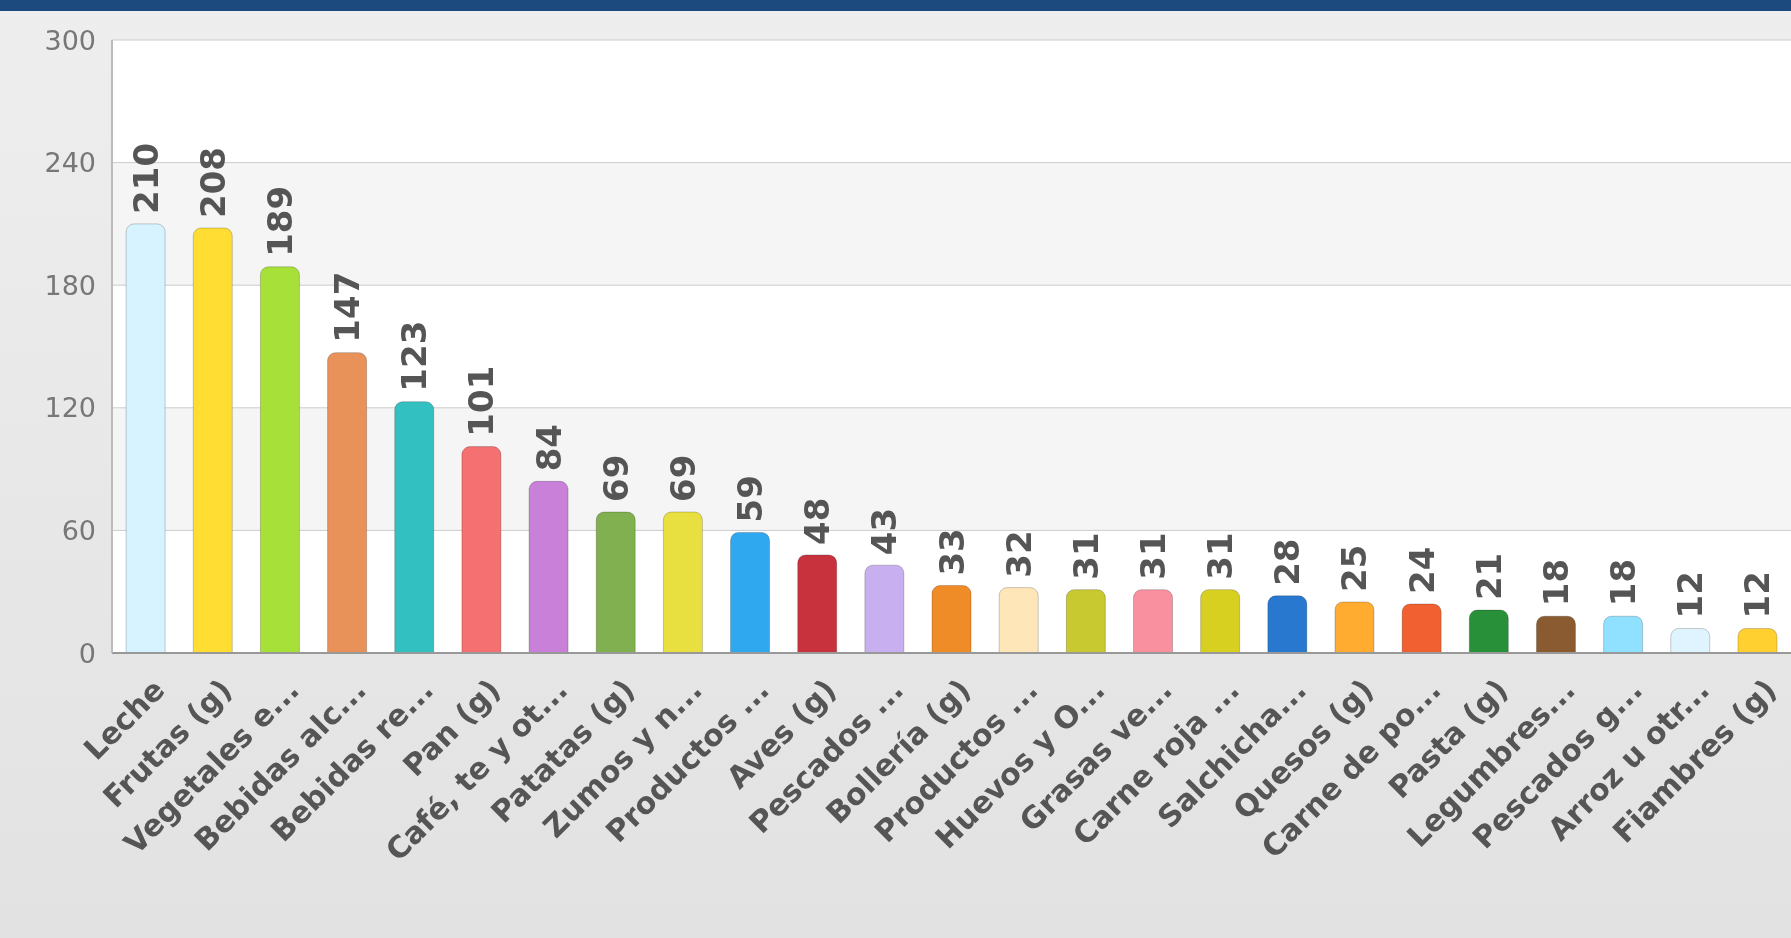 The height and width of the screenshot is (938, 1791). I want to click on data-label: 33, so click(951, 552).